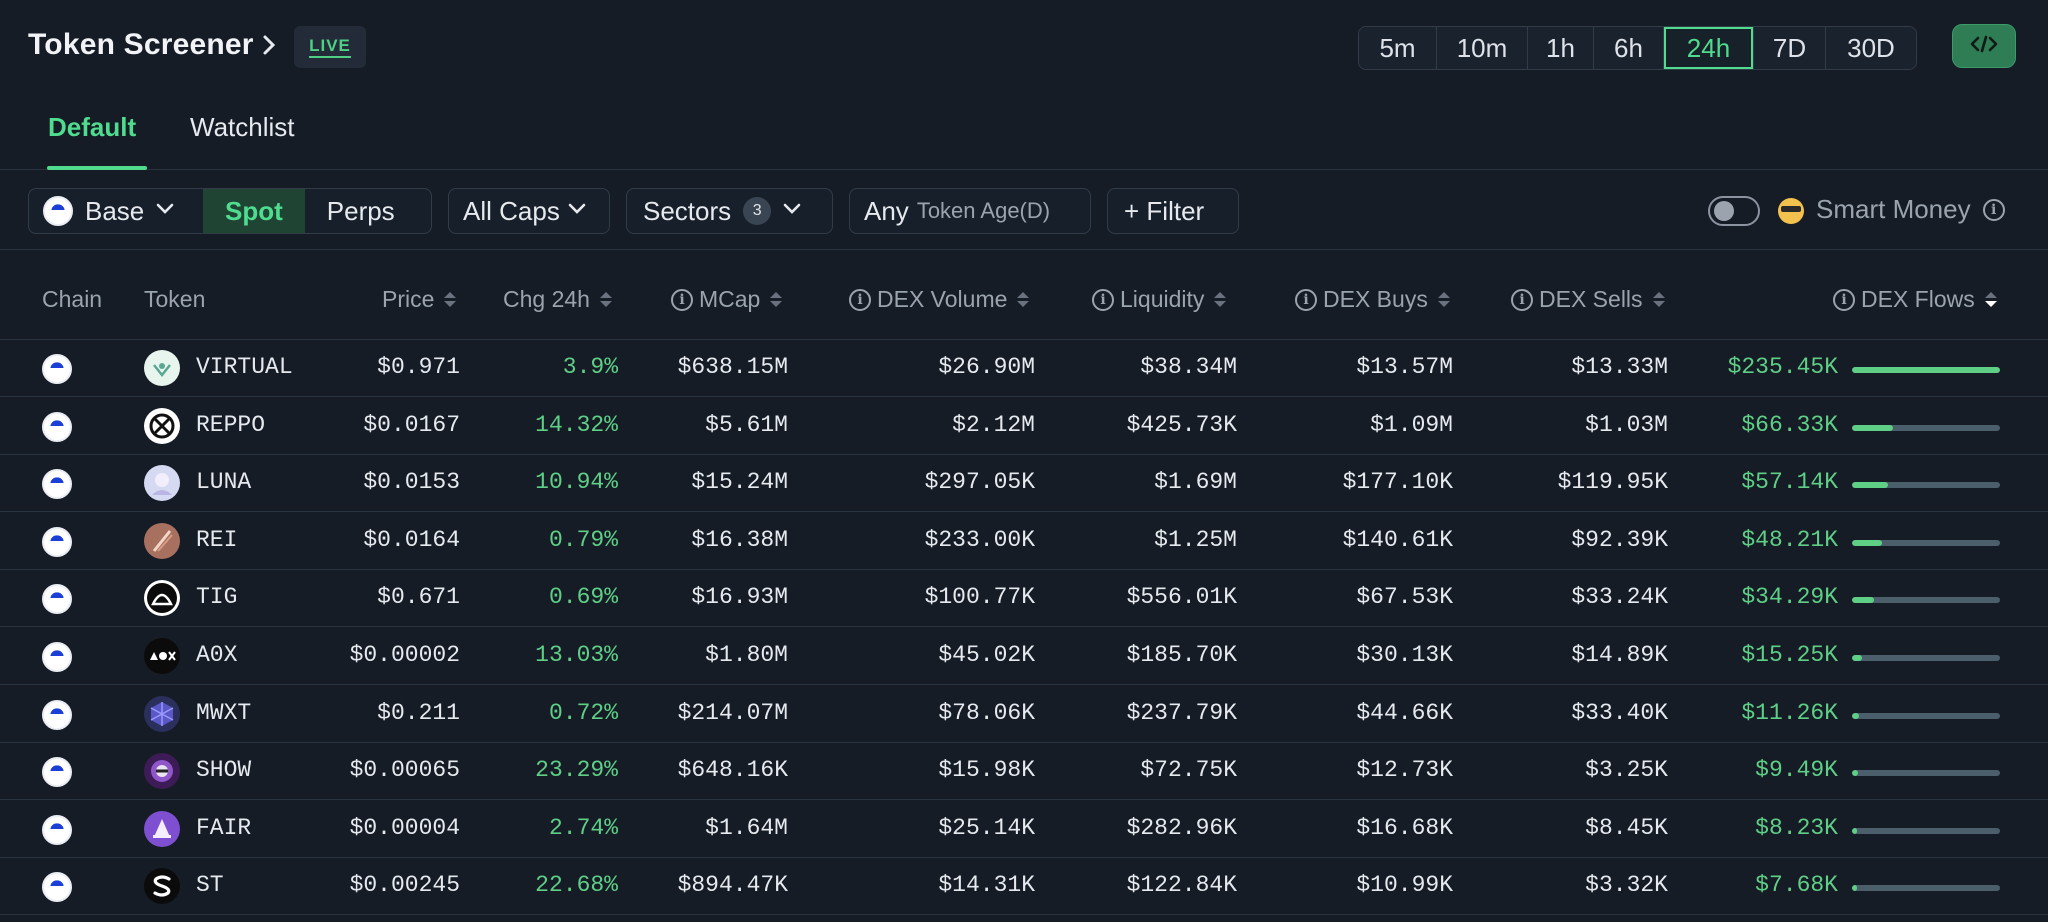  What do you see at coordinates (162, 713) in the screenshot?
I see `token-mwxt-icon` at bounding box center [162, 713].